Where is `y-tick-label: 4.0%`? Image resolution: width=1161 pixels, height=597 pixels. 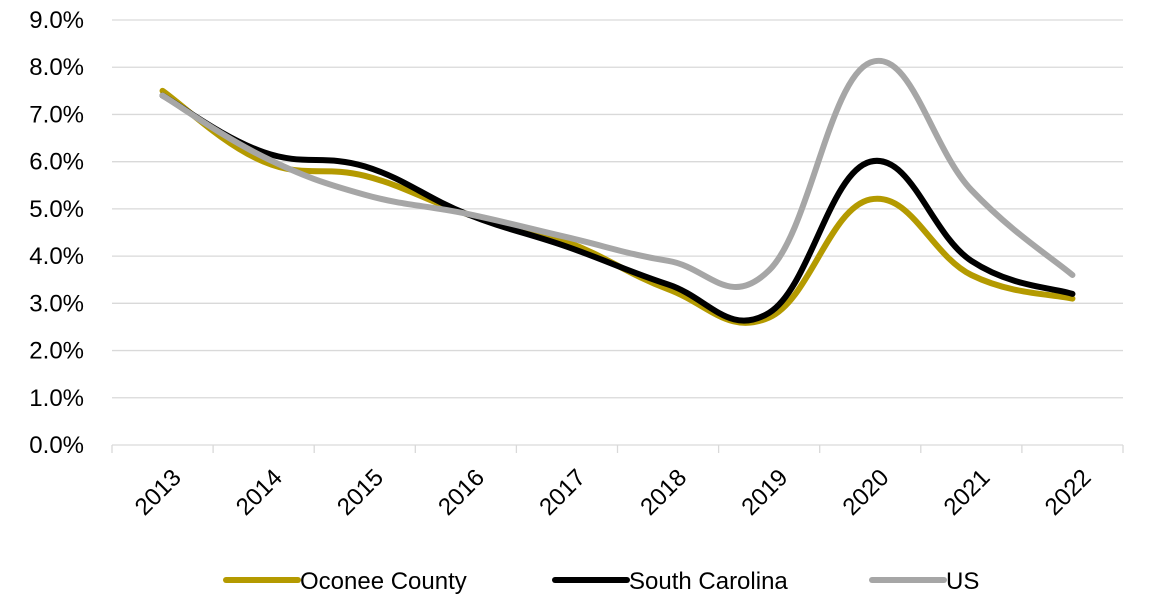 y-tick-label: 4.0% is located at coordinates (56, 256).